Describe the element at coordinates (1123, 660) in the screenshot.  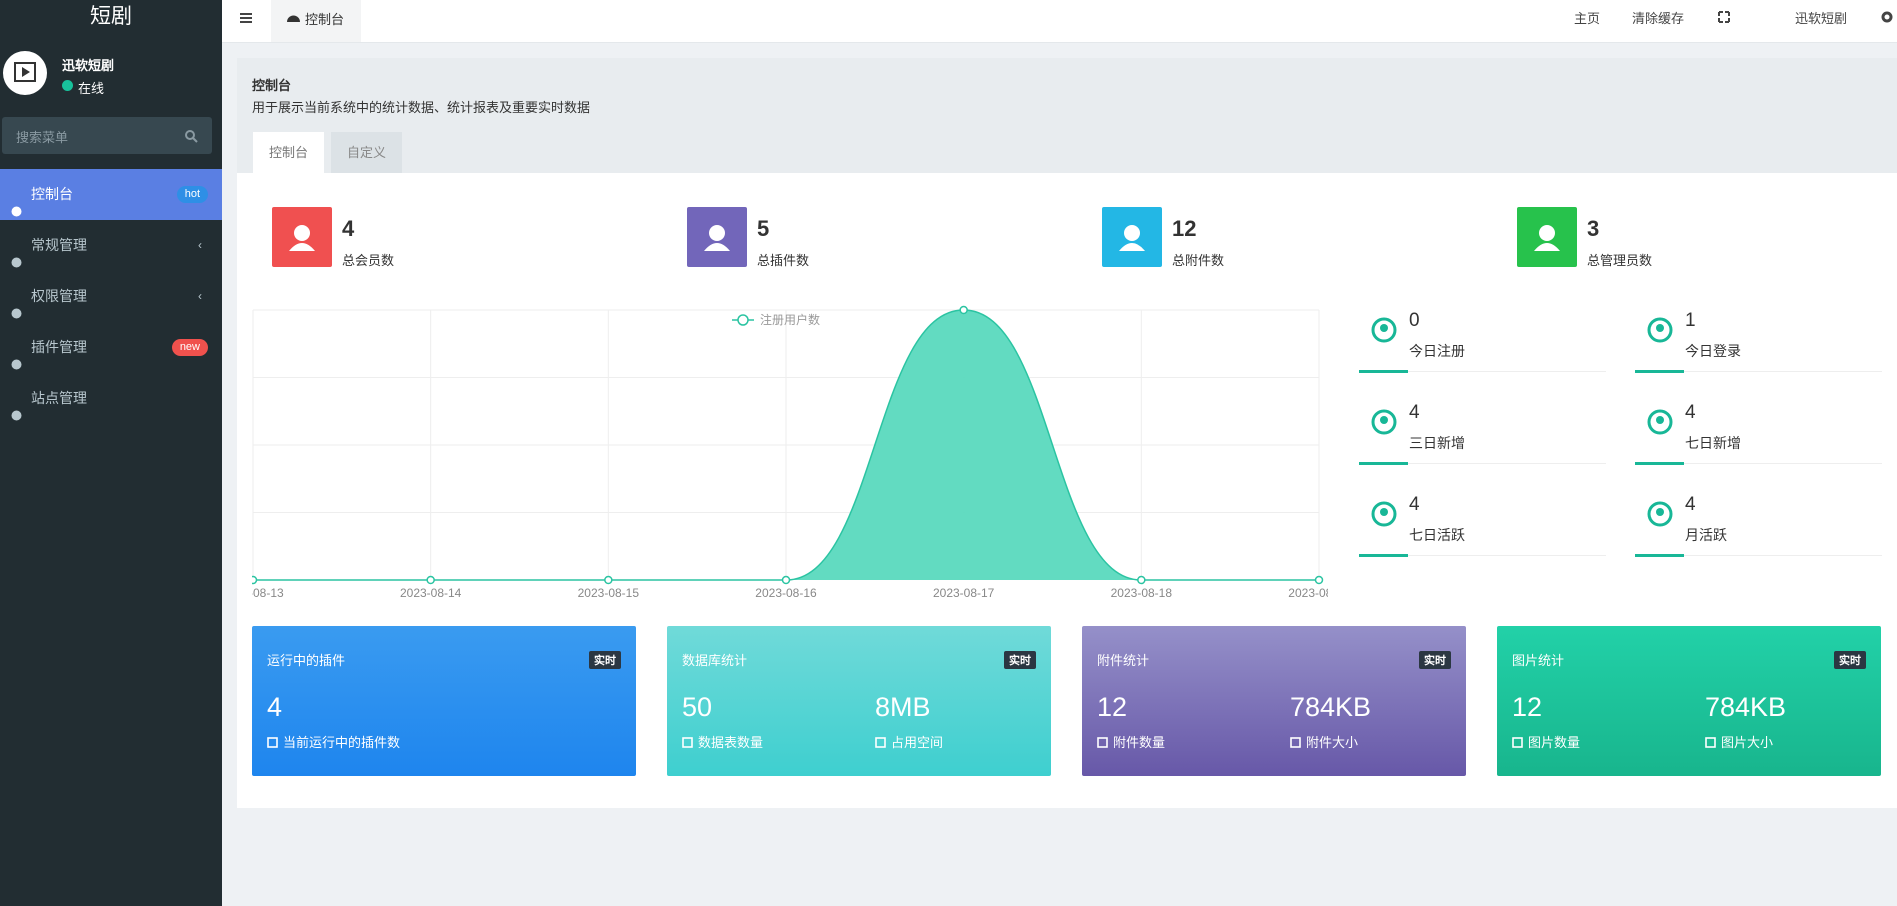
I see `card-title: 附件统计` at that location.